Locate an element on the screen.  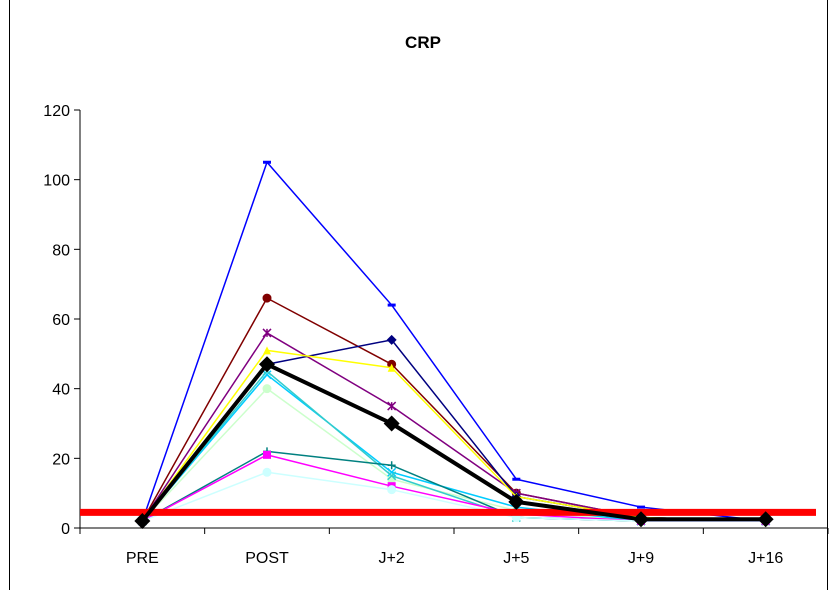
y-tick-label: 20 is located at coordinates (61, 459).